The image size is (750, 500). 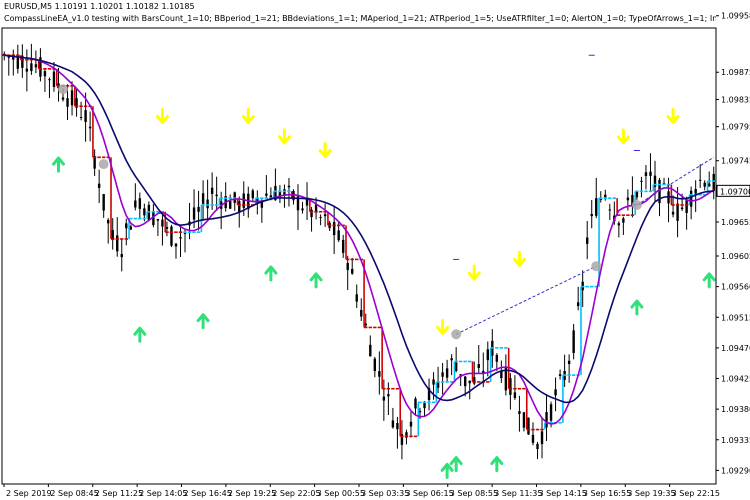 I want to click on price-axis-label: 1.09875, so click(x=735, y=72).